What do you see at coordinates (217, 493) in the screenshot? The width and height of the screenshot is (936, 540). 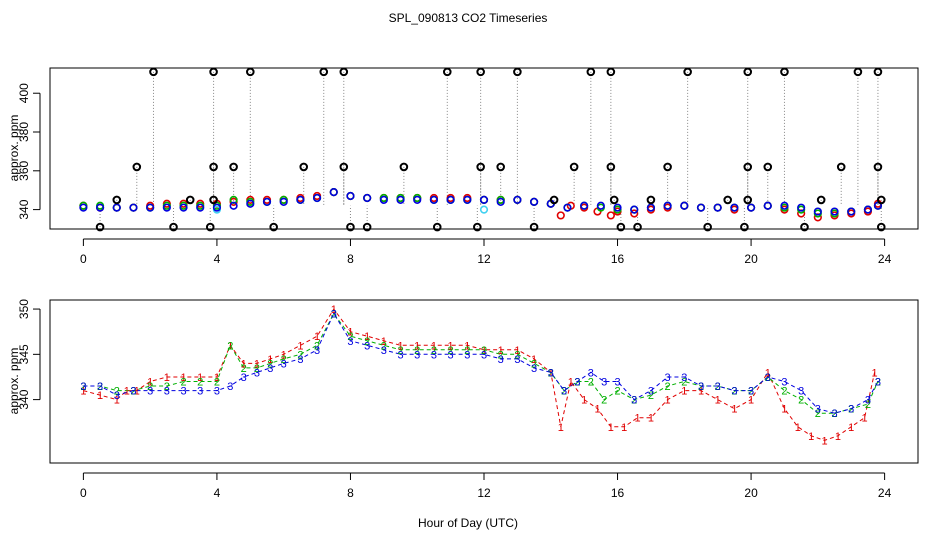 I see `x-tick-label: 4` at bounding box center [217, 493].